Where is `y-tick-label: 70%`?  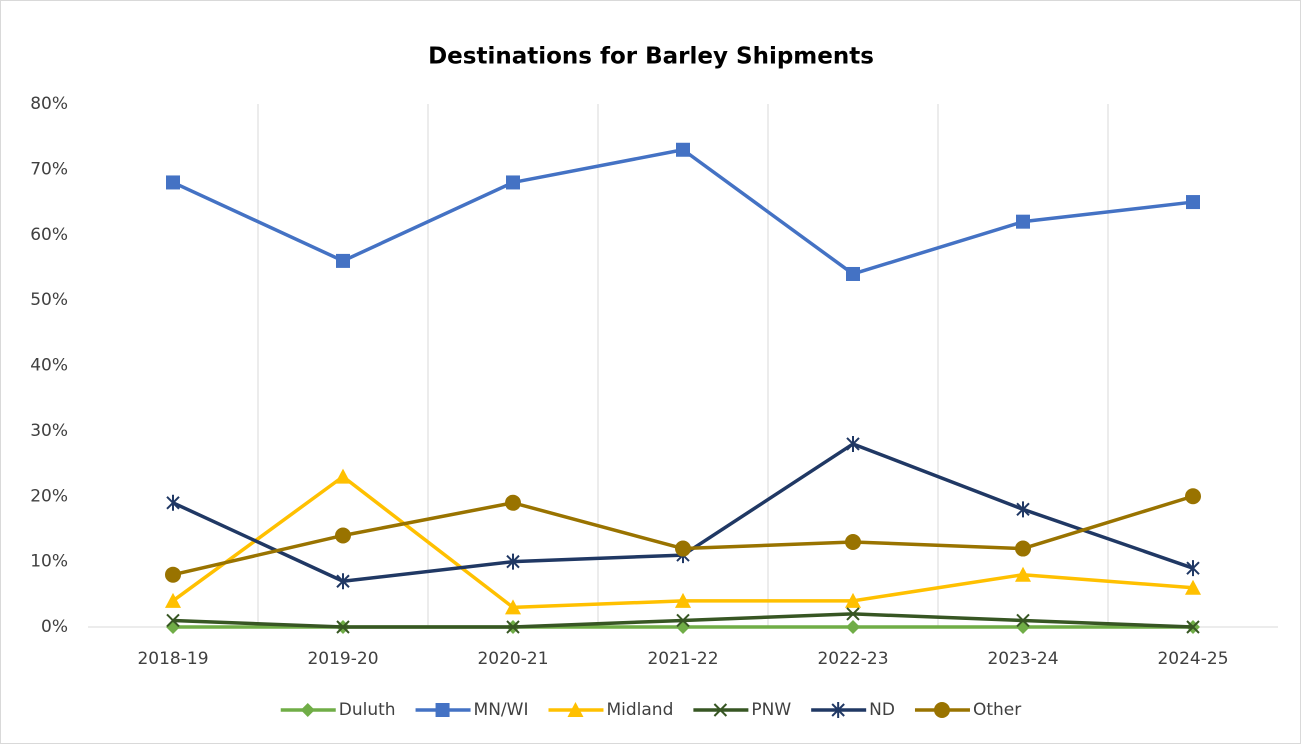
y-tick-label: 70% is located at coordinates (49, 169).